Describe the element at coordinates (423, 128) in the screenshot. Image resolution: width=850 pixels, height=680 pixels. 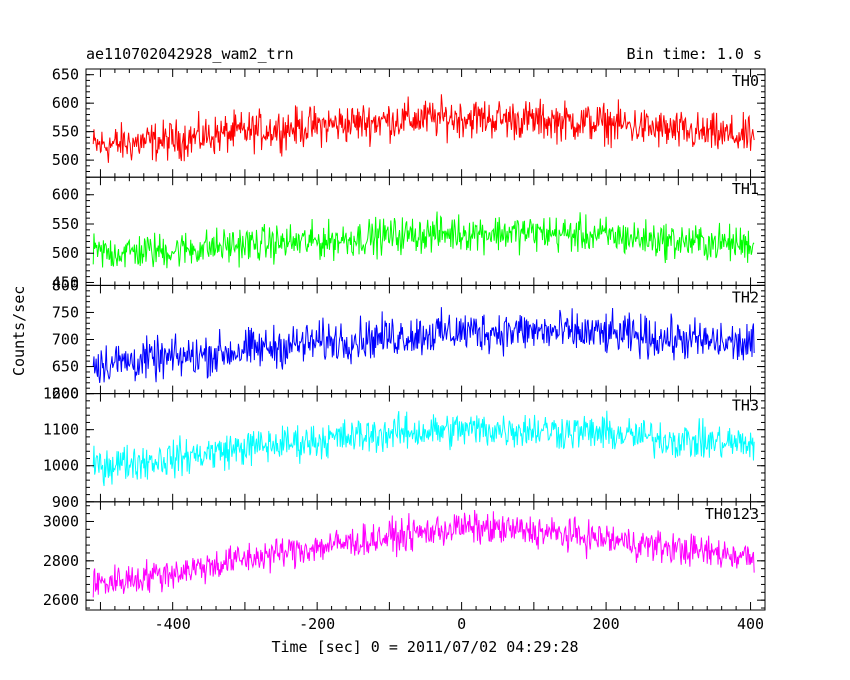
I see `series-line-th0` at that location.